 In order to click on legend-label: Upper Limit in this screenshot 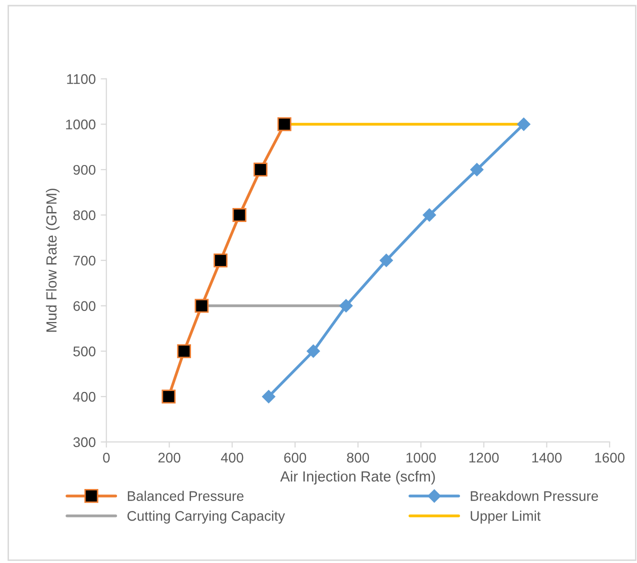, I will do `click(505, 517)`.